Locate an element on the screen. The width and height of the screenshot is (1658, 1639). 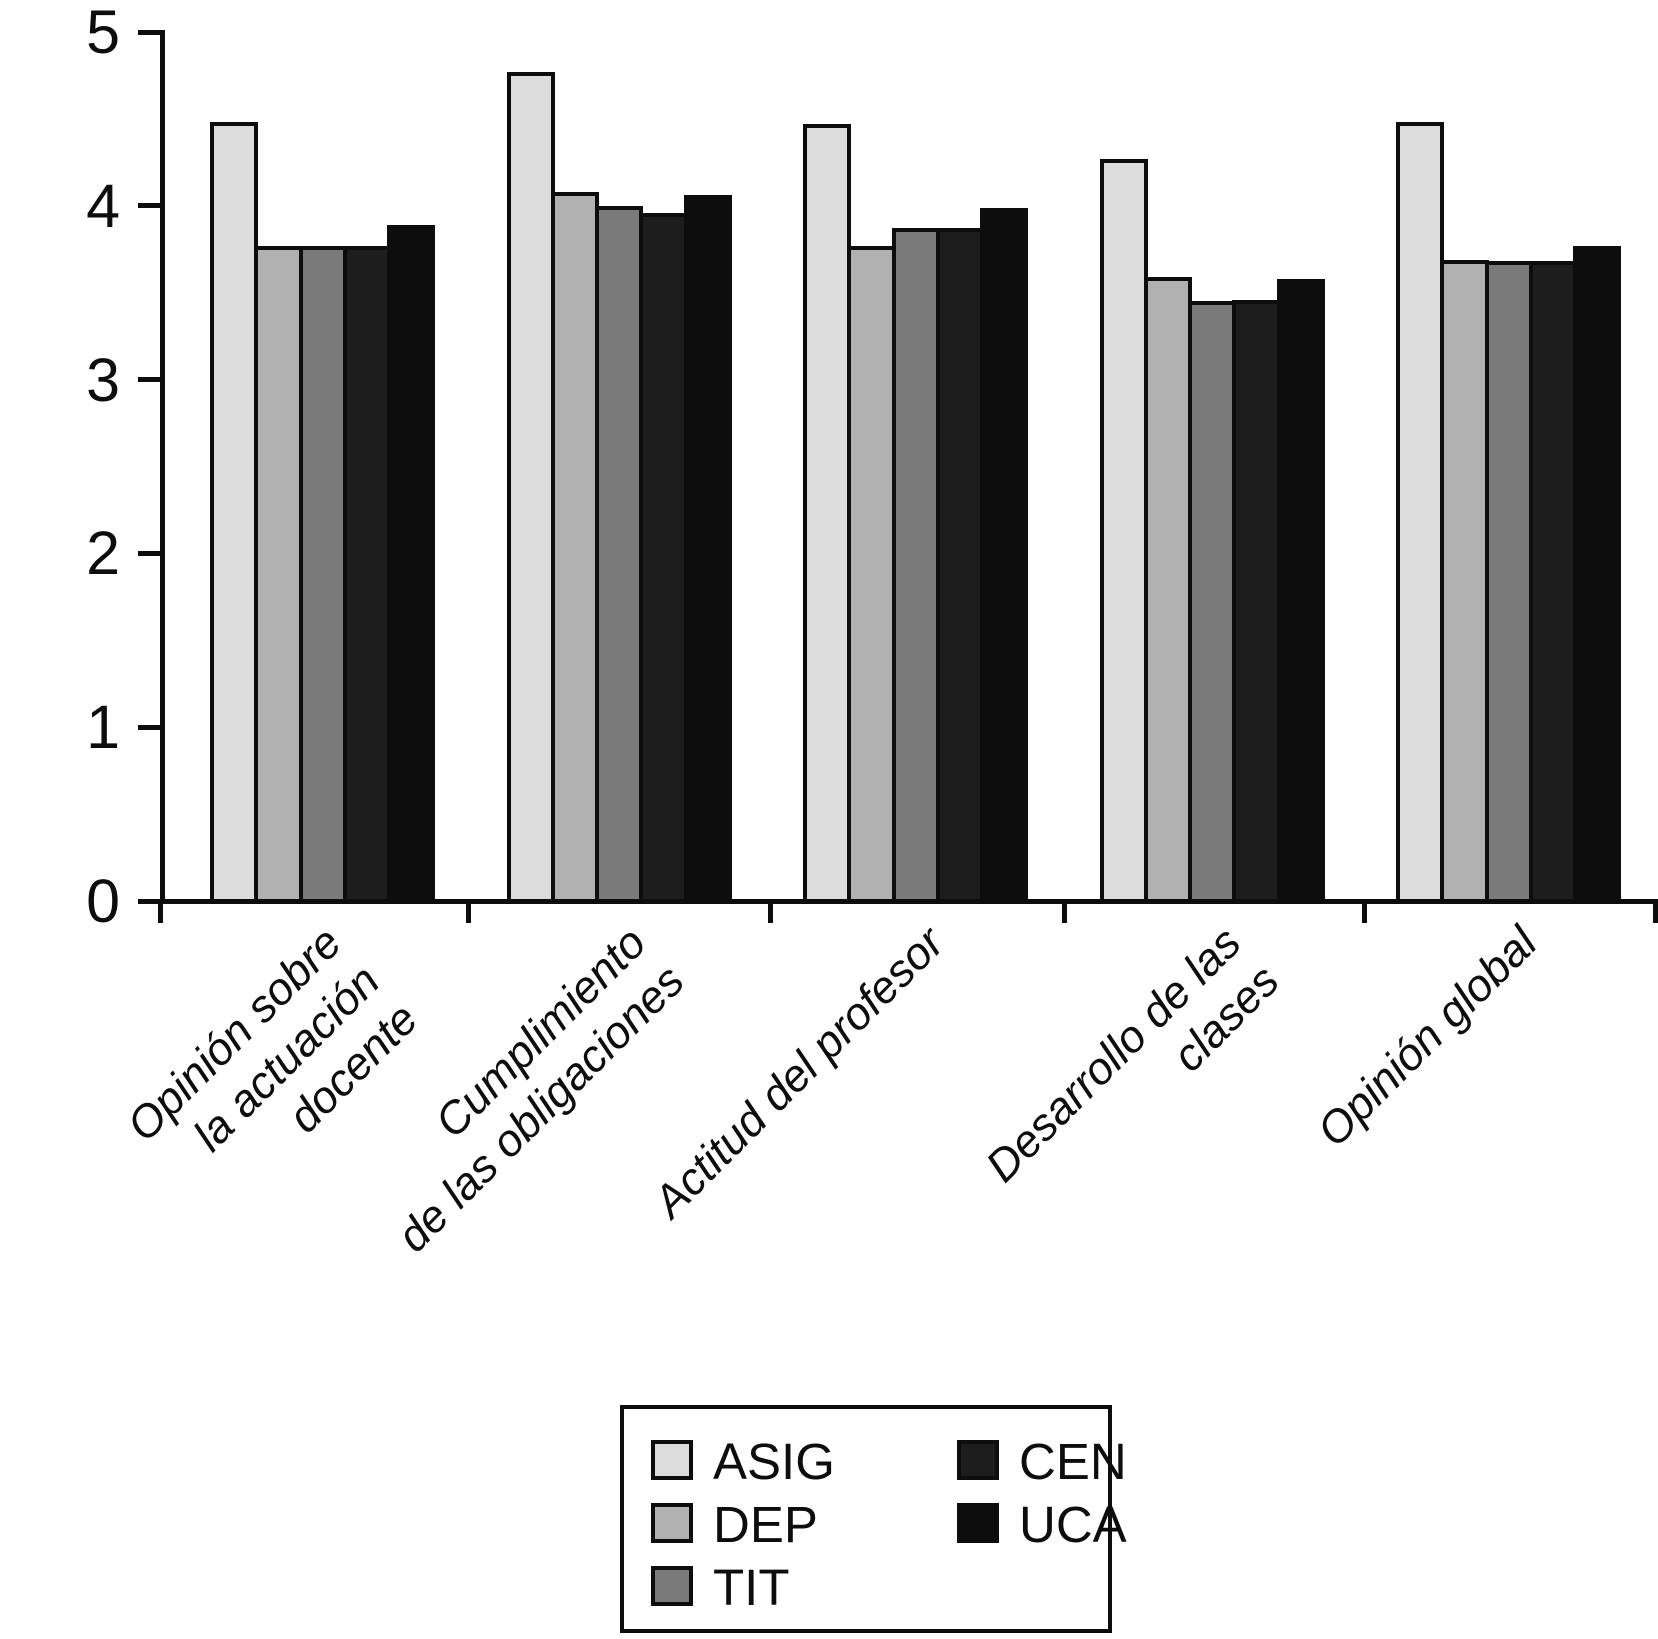
bar-asig-group4 is located at coordinates (1123, 530).